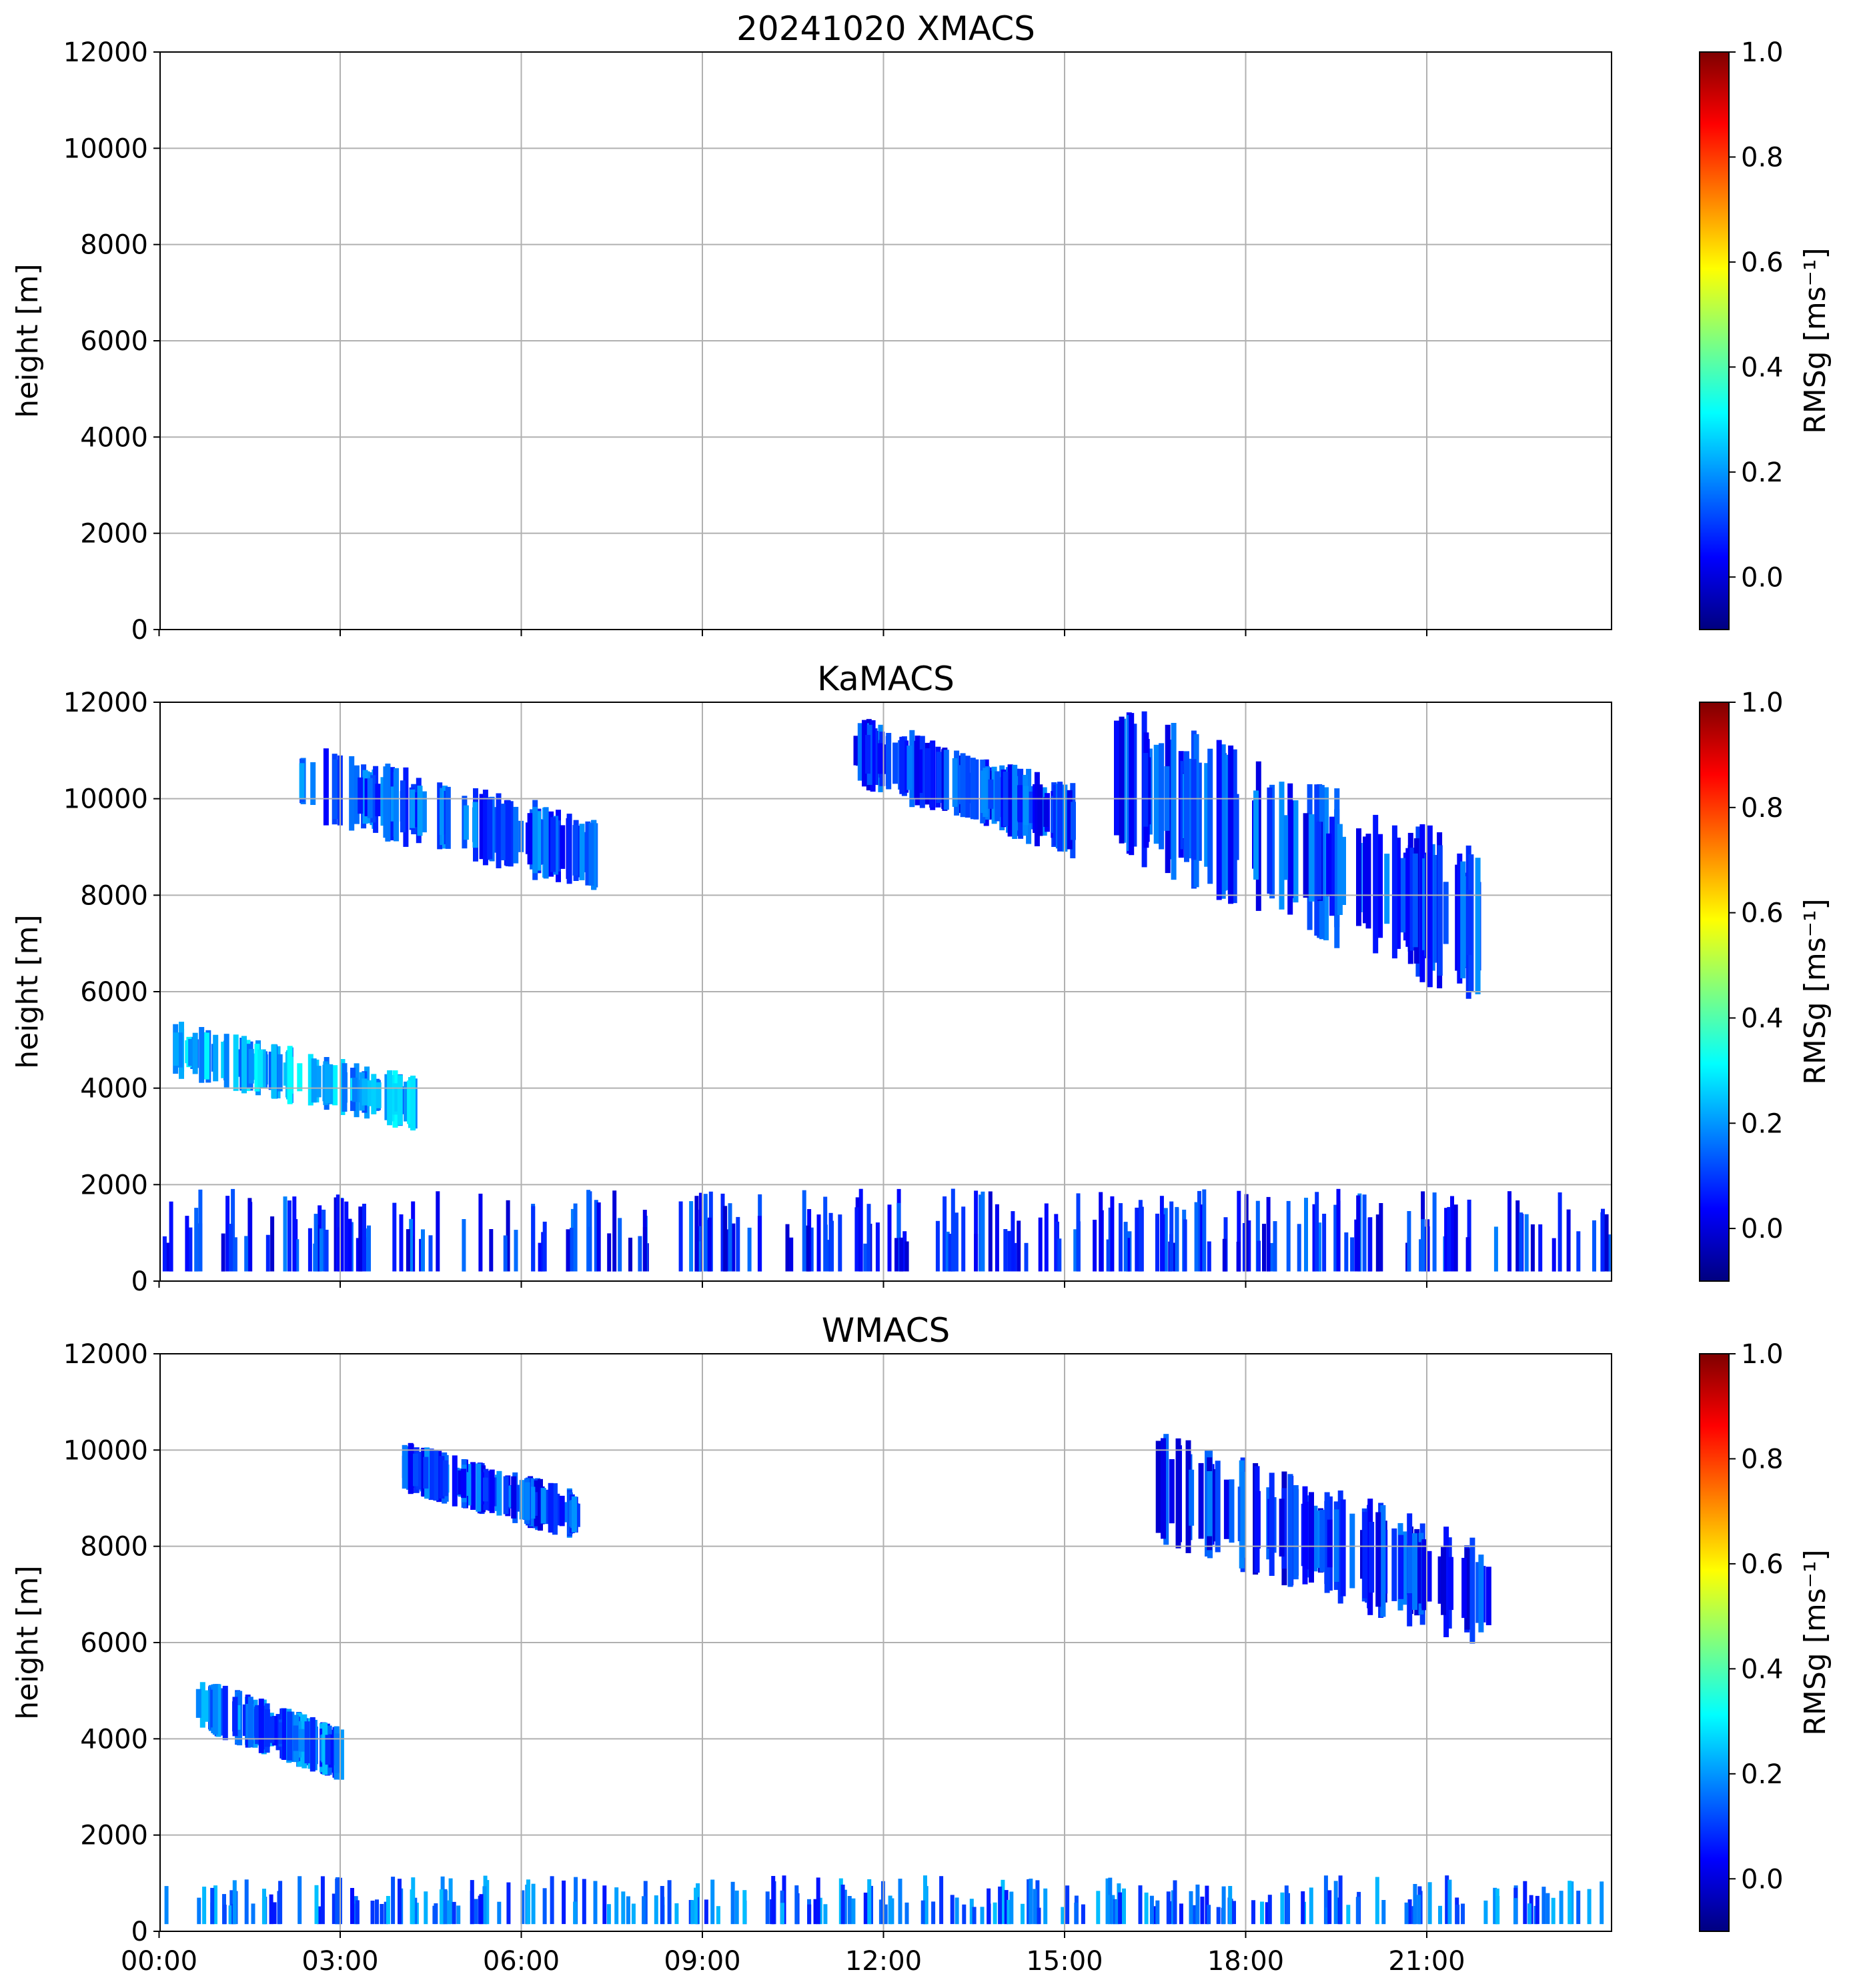 This screenshot has height=1988, width=1851. I want to click on colorbar-tick-label: 0.2, so click(1762, 1774).